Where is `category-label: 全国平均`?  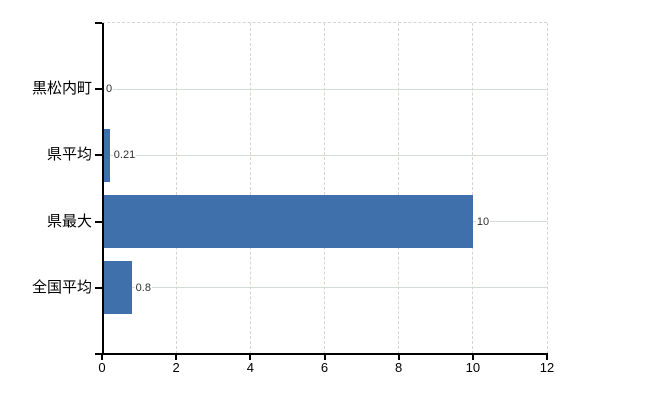 category-label: 全国平均 is located at coordinates (61, 287).